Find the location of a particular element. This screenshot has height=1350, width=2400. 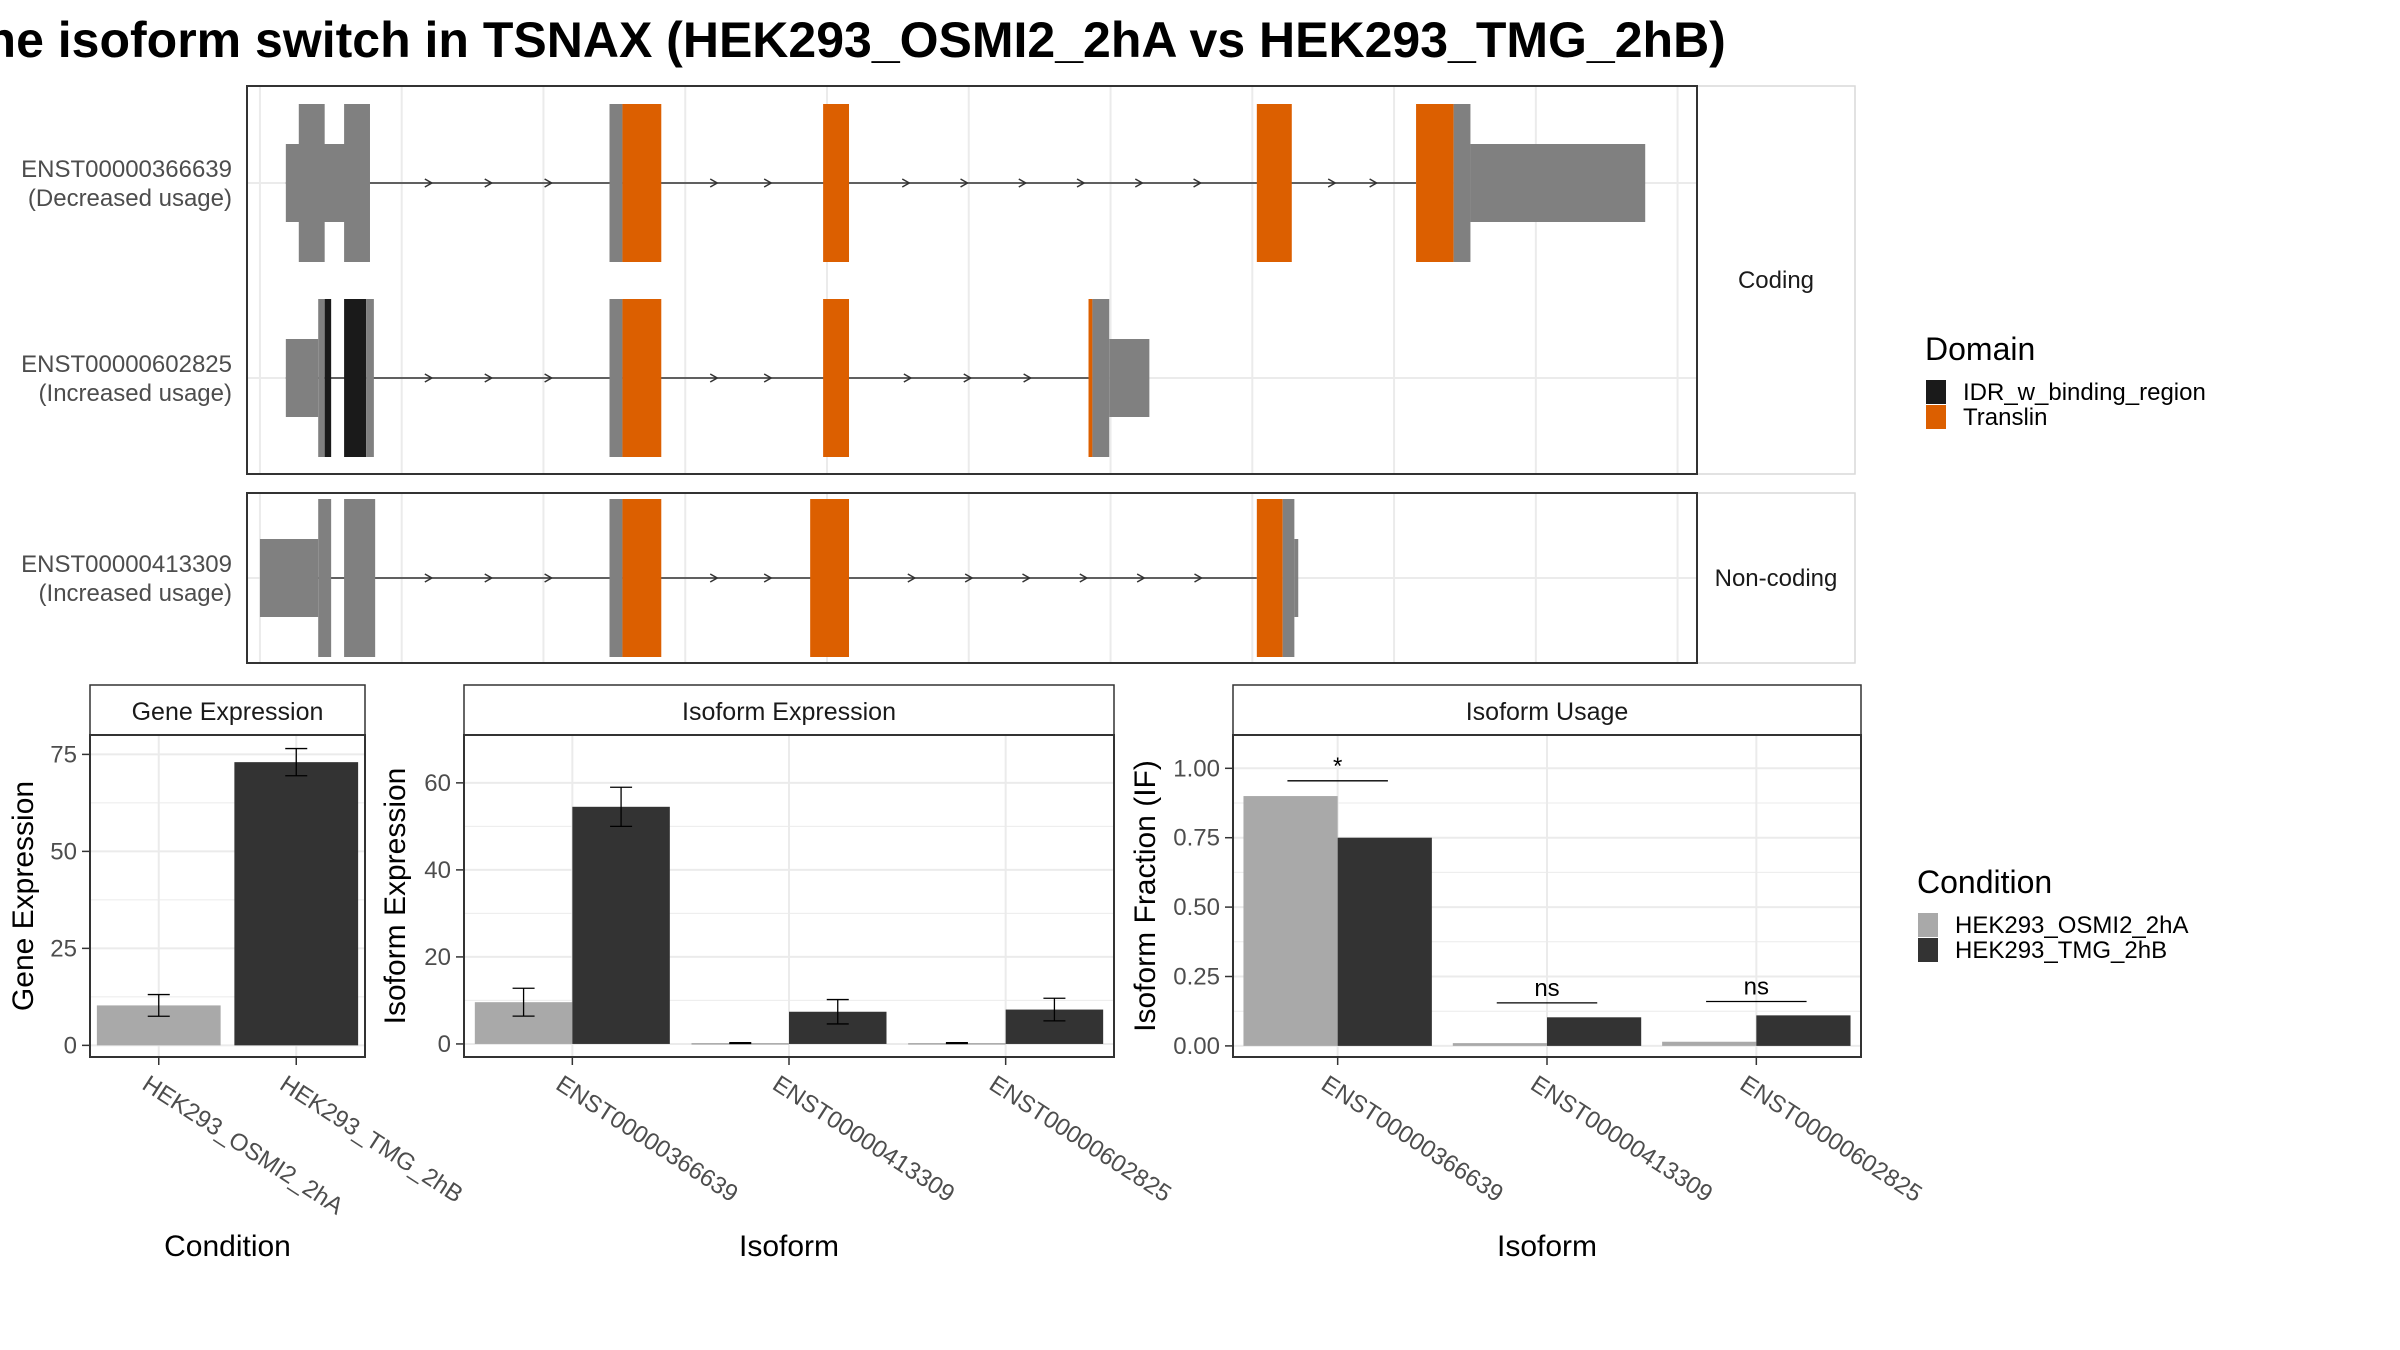

structure-strip-label: Non-coding is located at coordinates (1776, 578).